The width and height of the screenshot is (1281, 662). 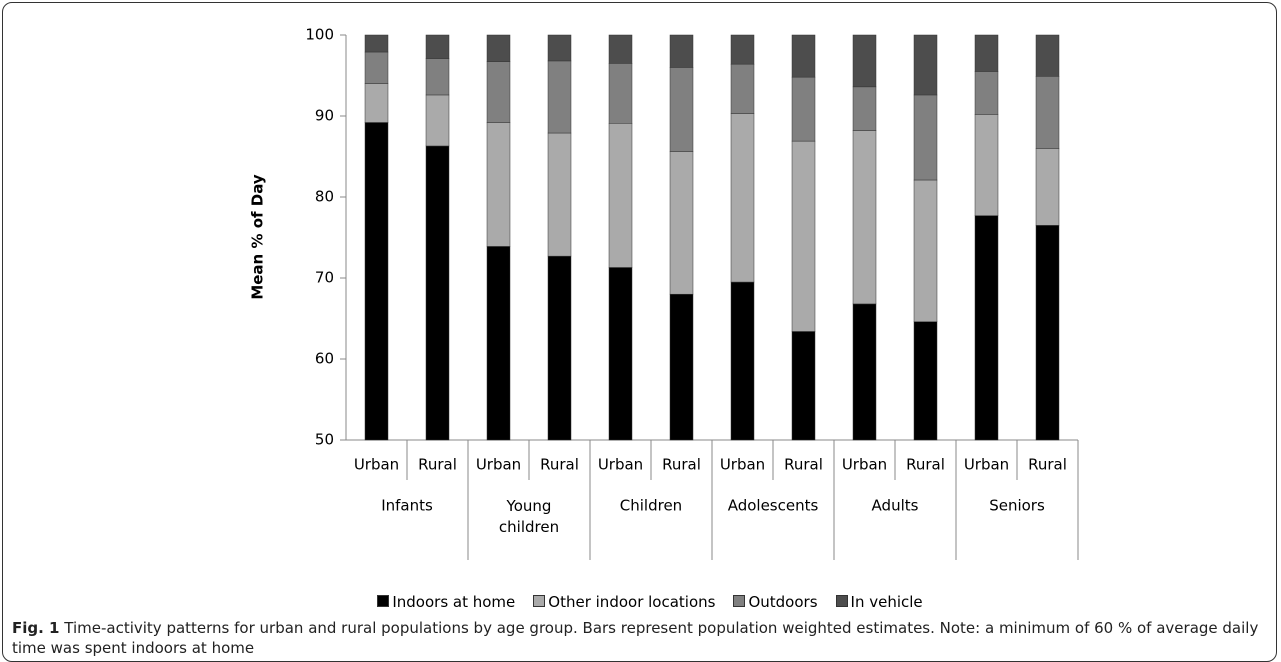 What do you see at coordinates (258, 237) in the screenshot?
I see `y-axis-label: Mean % of Day` at bounding box center [258, 237].